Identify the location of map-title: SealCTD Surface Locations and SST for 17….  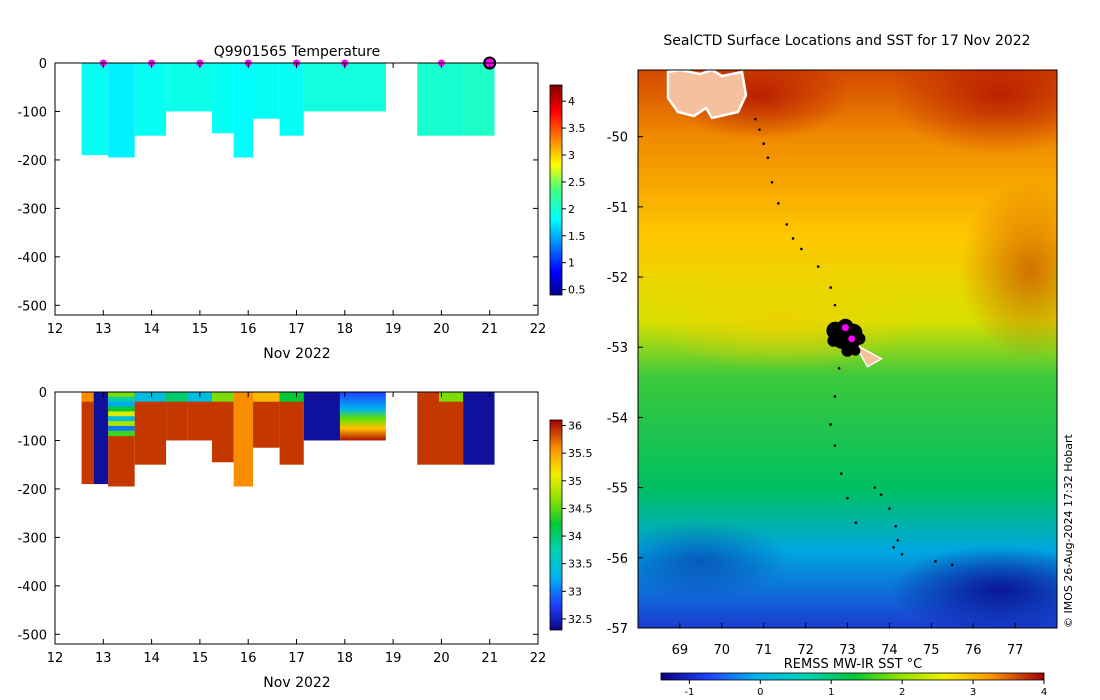
(846, 41).